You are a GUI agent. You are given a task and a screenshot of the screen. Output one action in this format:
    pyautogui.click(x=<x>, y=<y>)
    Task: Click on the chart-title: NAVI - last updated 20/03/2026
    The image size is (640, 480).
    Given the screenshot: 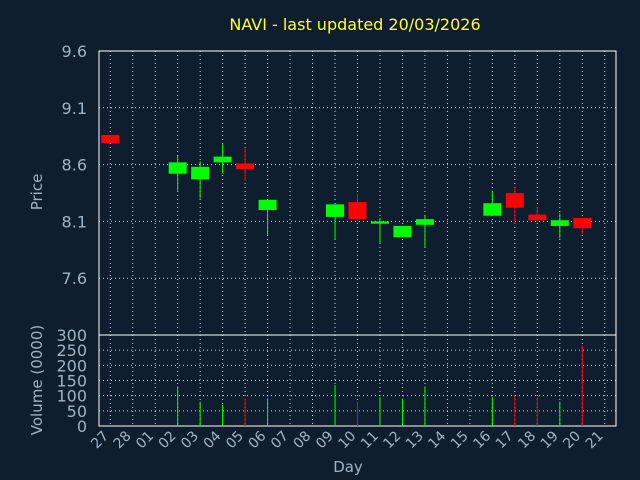 What is the action you would take?
    pyautogui.click(x=354, y=24)
    